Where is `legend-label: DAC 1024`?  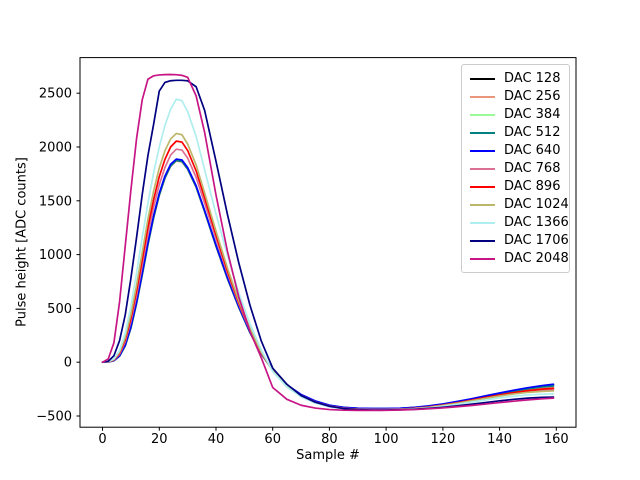 legend-label: DAC 1024 is located at coordinates (536, 204).